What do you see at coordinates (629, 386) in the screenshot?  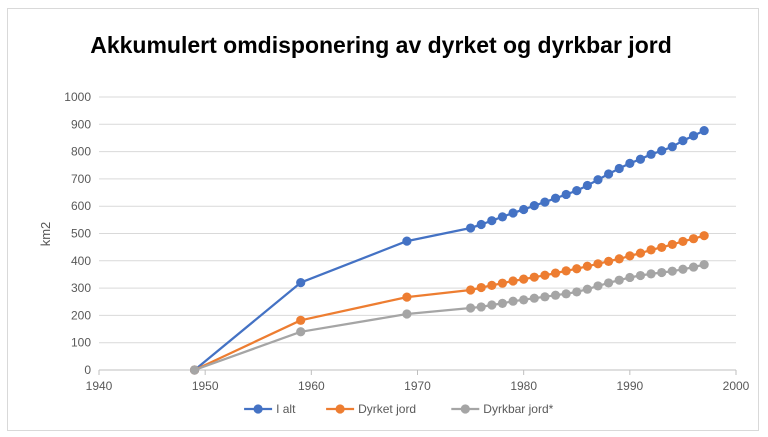 I see `x-tick-label: 1990` at bounding box center [629, 386].